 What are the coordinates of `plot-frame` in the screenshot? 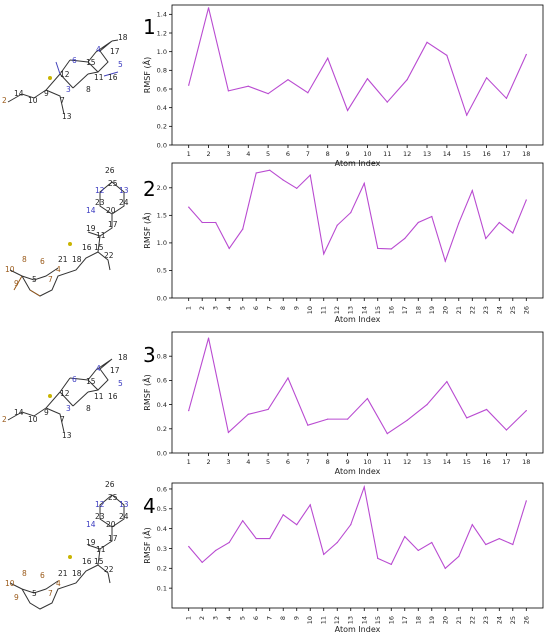 It's located at (357, 230).